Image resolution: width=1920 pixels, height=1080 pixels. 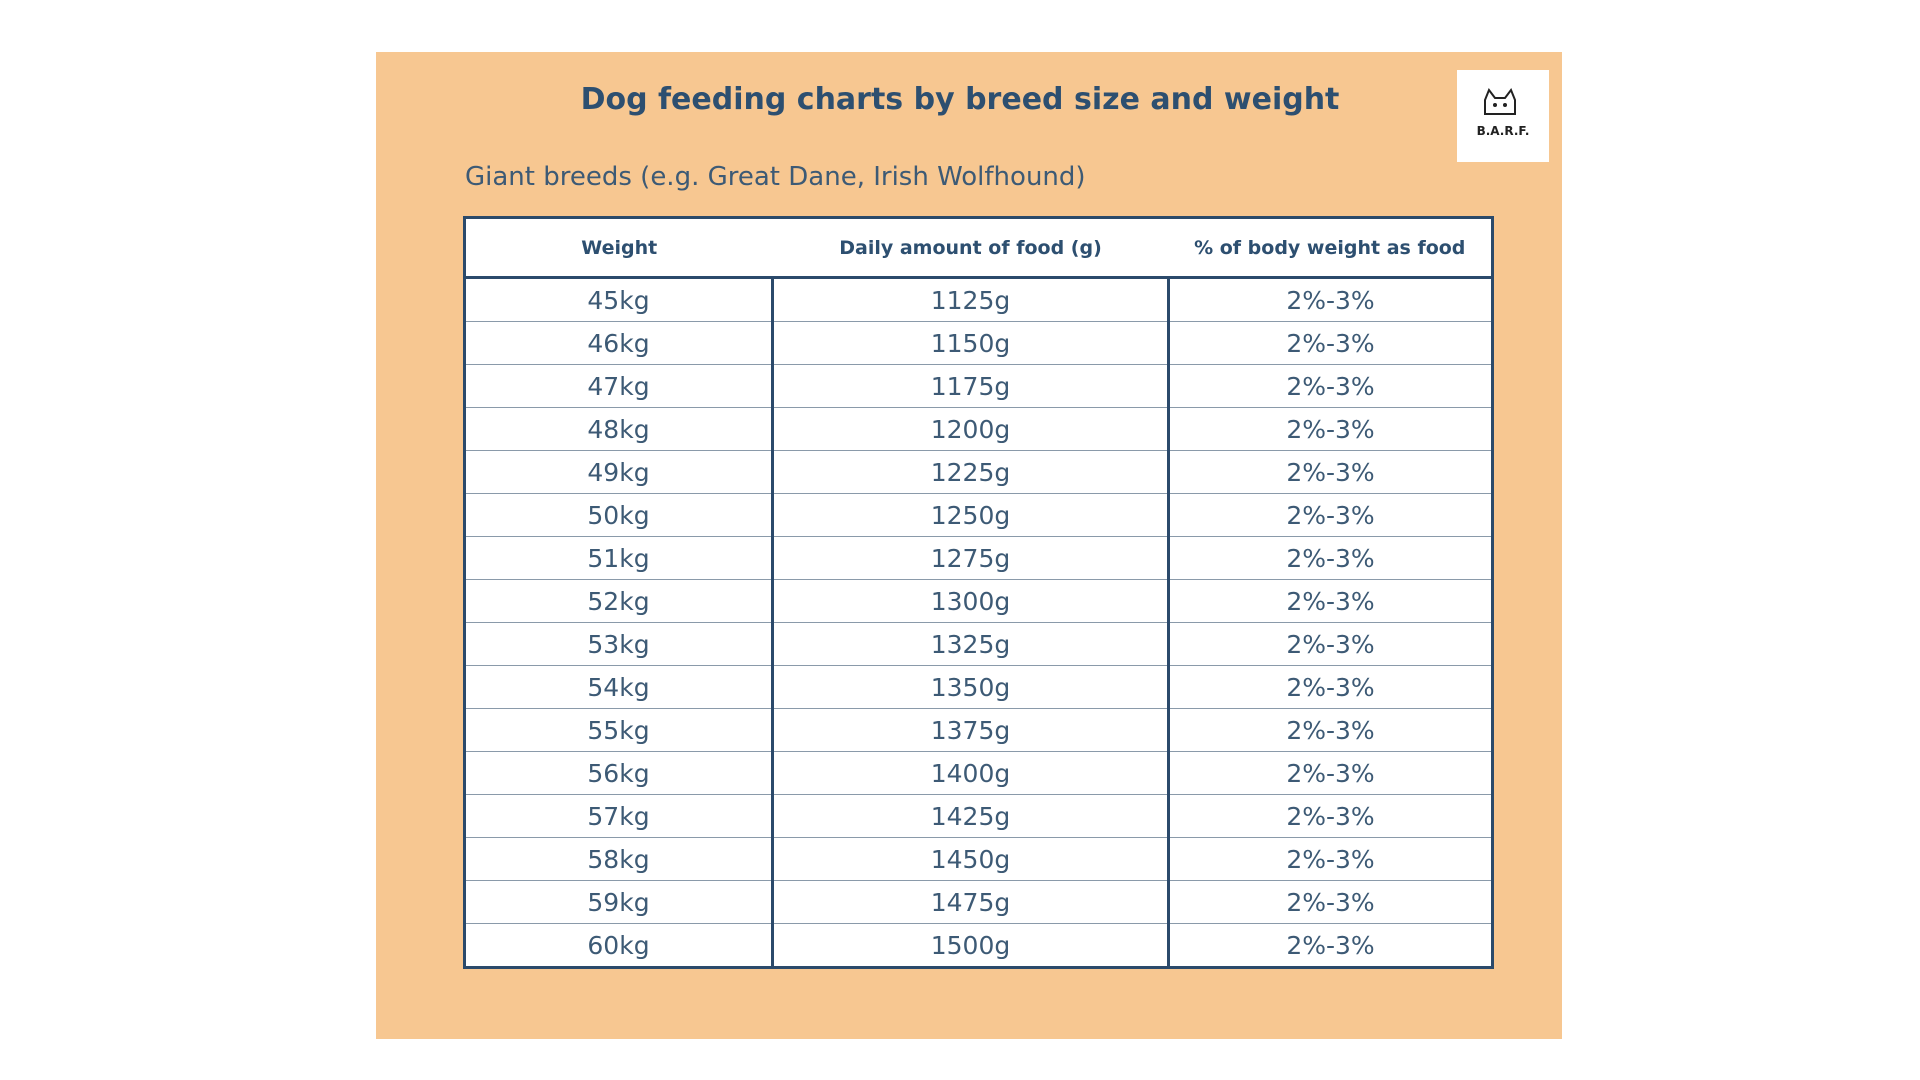 What do you see at coordinates (971, 816) in the screenshot?
I see `table-cell: 1425g` at bounding box center [971, 816].